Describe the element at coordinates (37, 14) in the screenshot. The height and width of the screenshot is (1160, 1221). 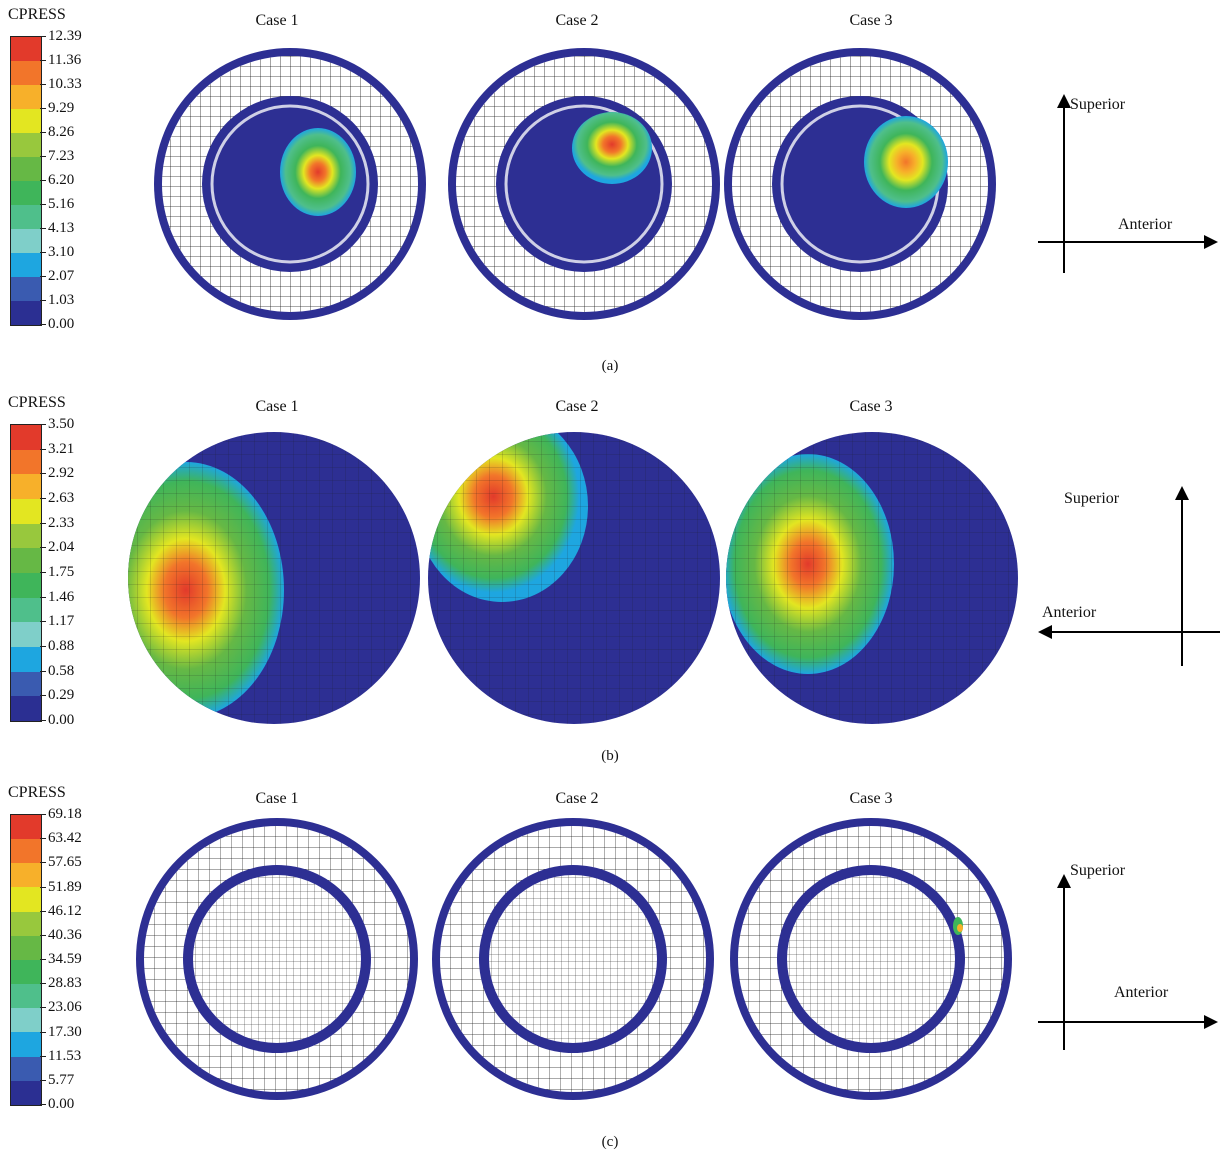
I see `legend-title: CPRESS` at that location.